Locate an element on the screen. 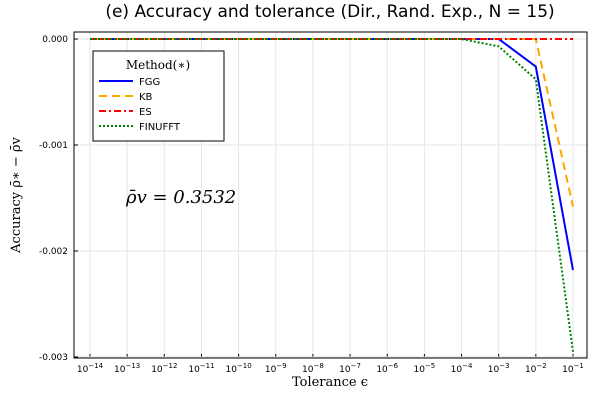 The width and height of the screenshot is (600, 400). y-tick-label: -0.002 is located at coordinates (53, 252).